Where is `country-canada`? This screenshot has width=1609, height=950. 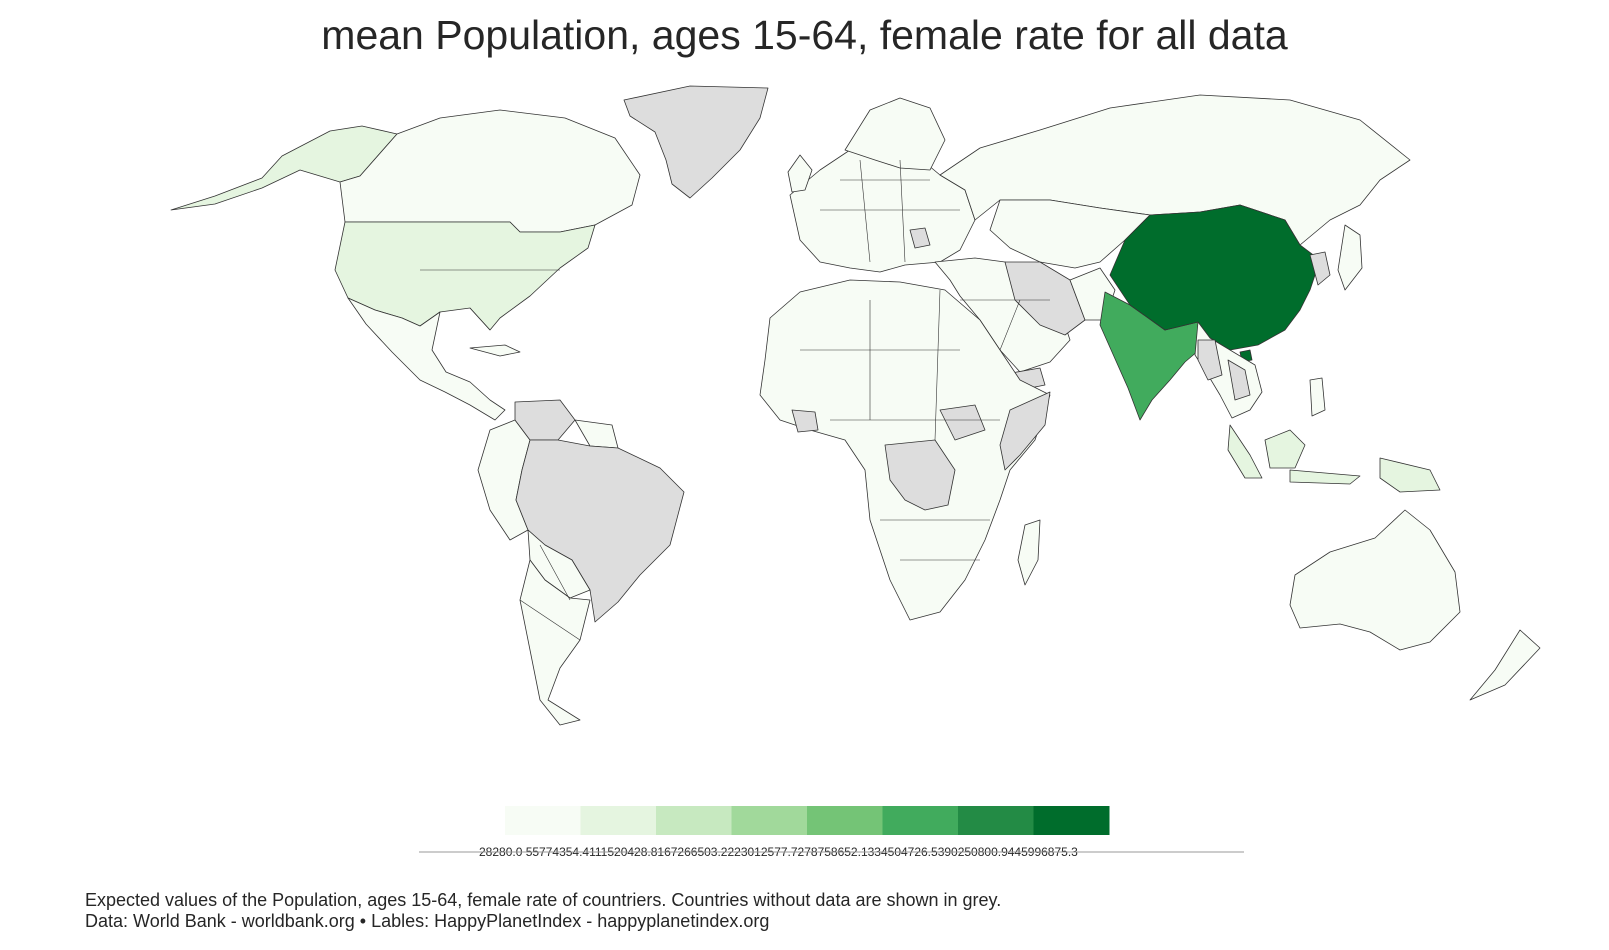 country-canada is located at coordinates (490, 171).